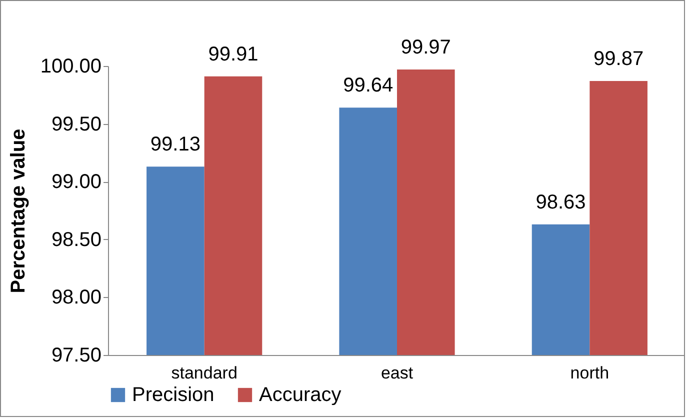 The height and width of the screenshot is (419, 687). Describe the element at coordinates (425, 47) in the screenshot. I see `data-label: 99.97` at that location.